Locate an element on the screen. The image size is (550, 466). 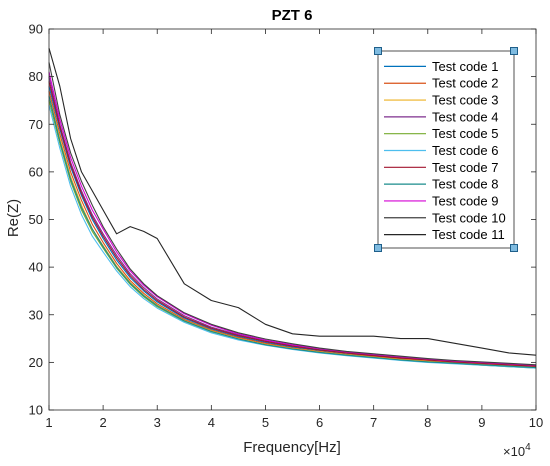
x-tick-label: 8 is located at coordinates (427, 422).